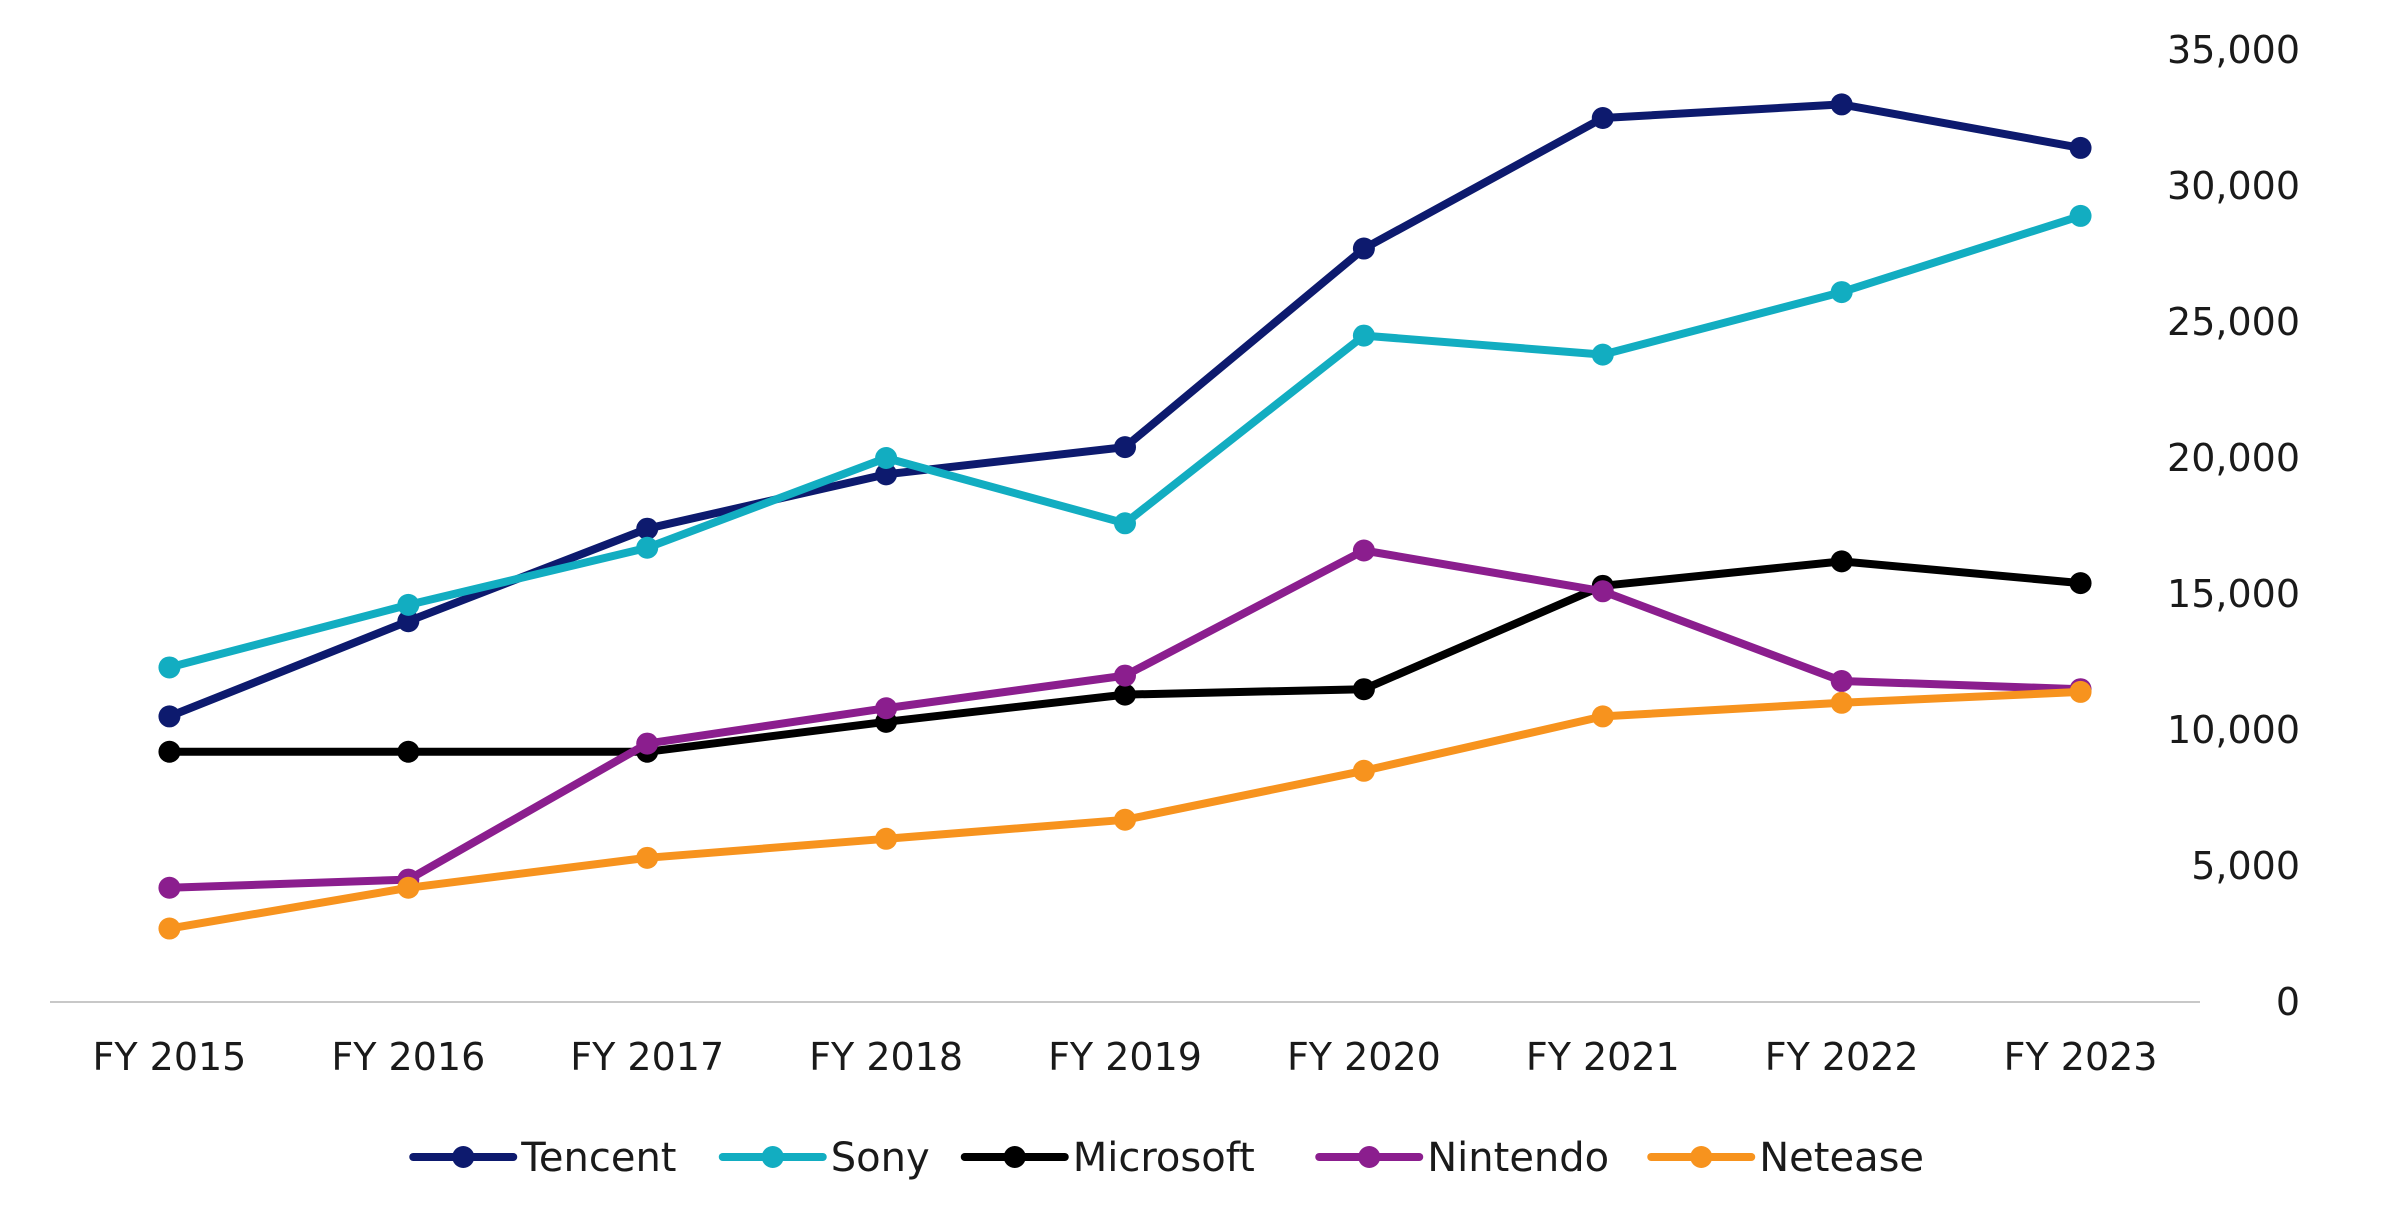 The width and height of the screenshot is (2390, 1228). What do you see at coordinates (2288, 1002) in the screenshot?
I see `y-tick-label: 0` at bounding box center [2288, 1002].